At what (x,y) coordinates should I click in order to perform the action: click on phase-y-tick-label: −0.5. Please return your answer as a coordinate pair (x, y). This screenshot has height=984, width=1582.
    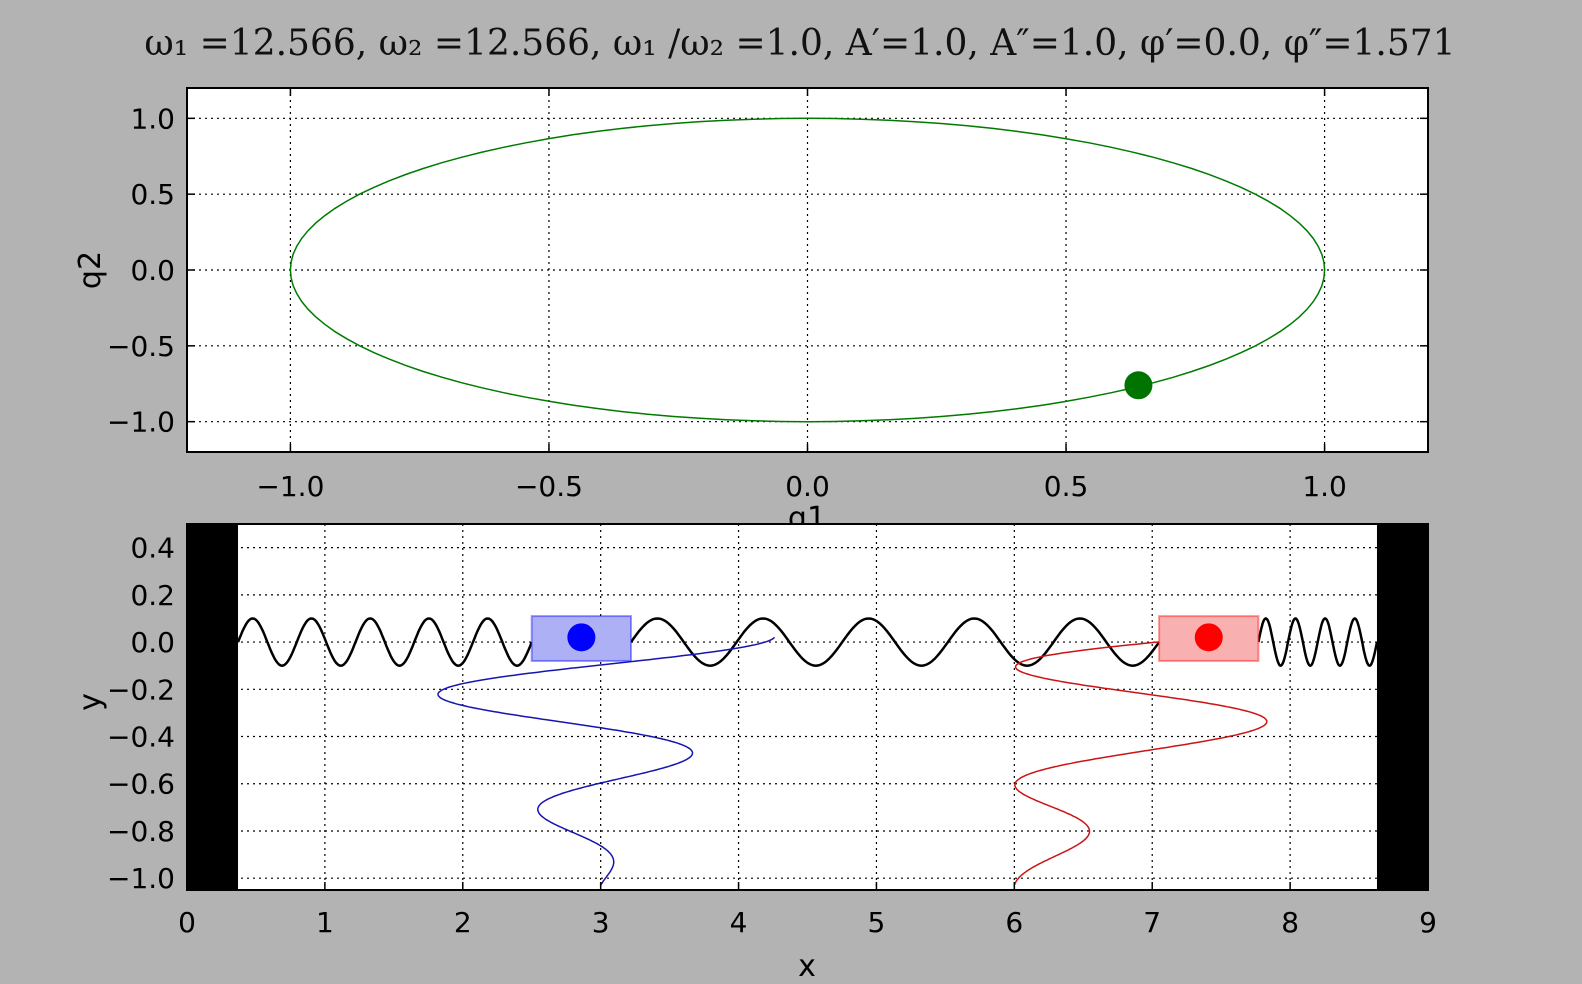
    Looking at the image, I should click on (141, 346).